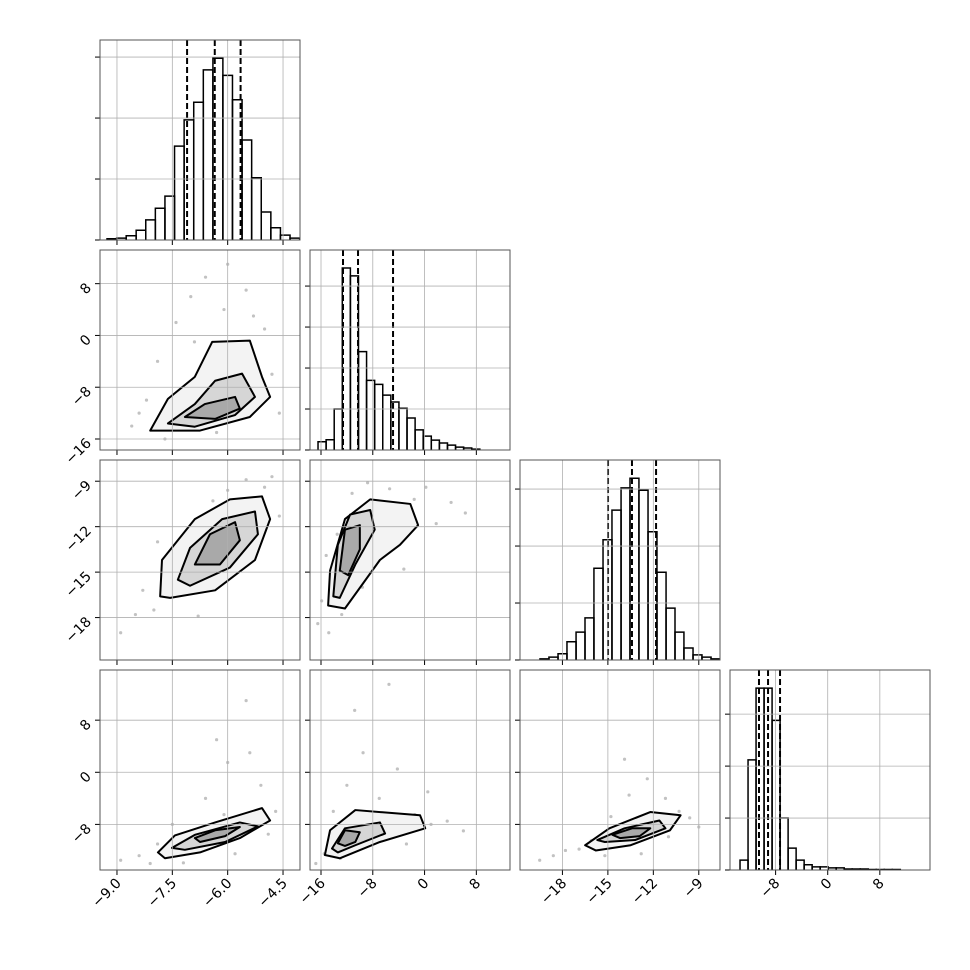  I want to click on y-tick-label: −8, so click(82, 397).